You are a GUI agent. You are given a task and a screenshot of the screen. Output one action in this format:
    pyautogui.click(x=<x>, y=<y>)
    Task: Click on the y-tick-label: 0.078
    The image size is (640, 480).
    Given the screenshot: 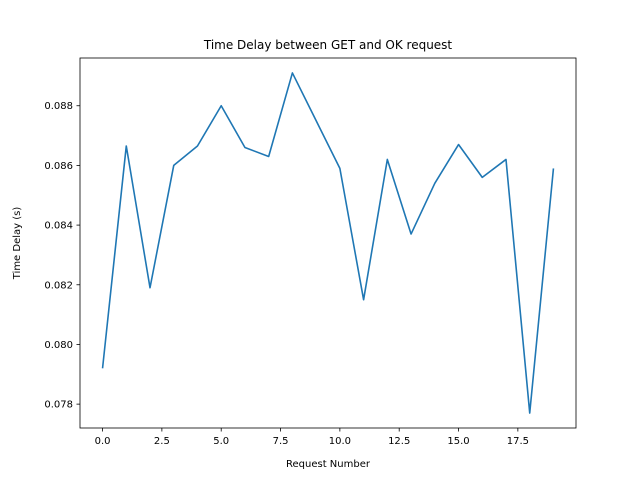 What is the action you would take?
    pyautogui.click(x=58, y=405)
    